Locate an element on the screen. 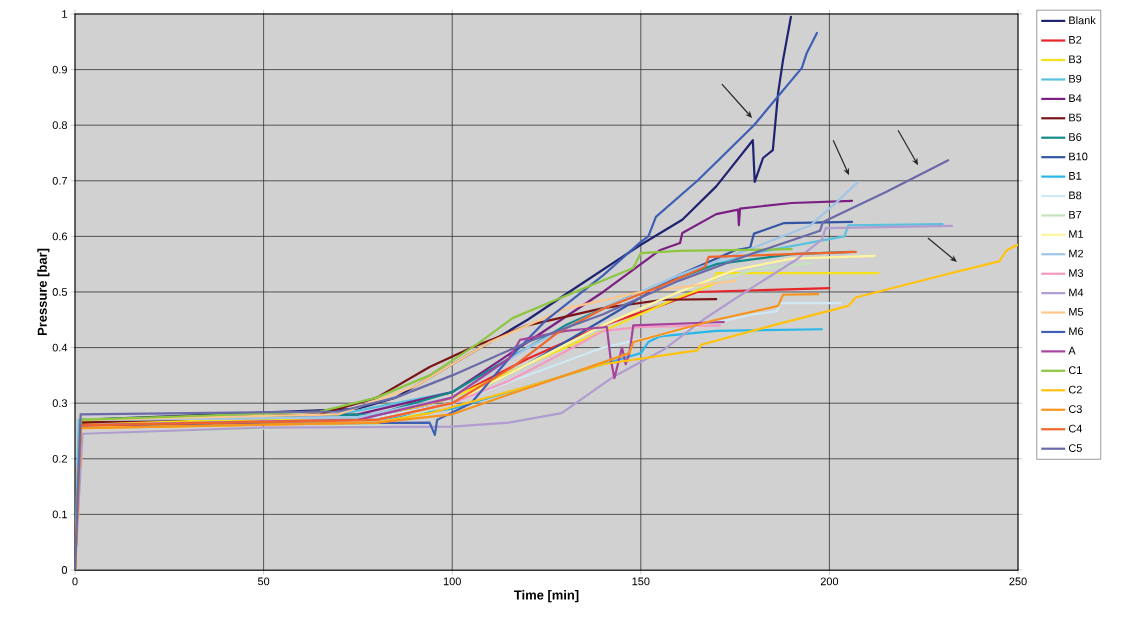 This screenshot has width=1147, height=641. y-tick-label: 0.1 is located at coordinates (59, 514).